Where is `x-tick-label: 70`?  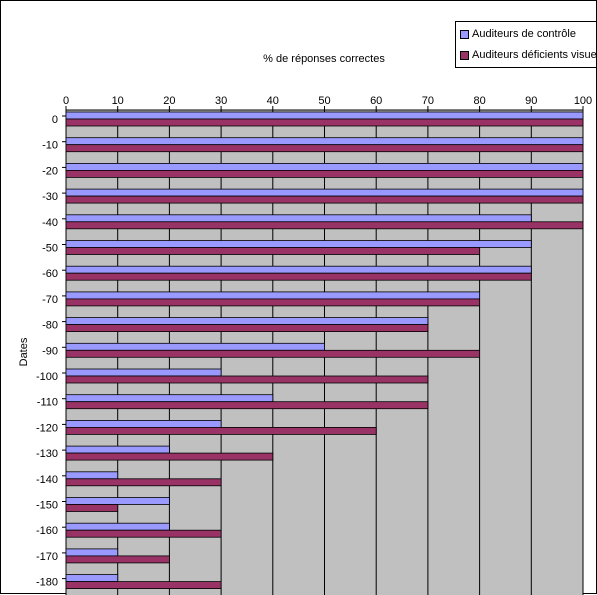
x-tick-label: 70 is located at coordinates (428, 101).